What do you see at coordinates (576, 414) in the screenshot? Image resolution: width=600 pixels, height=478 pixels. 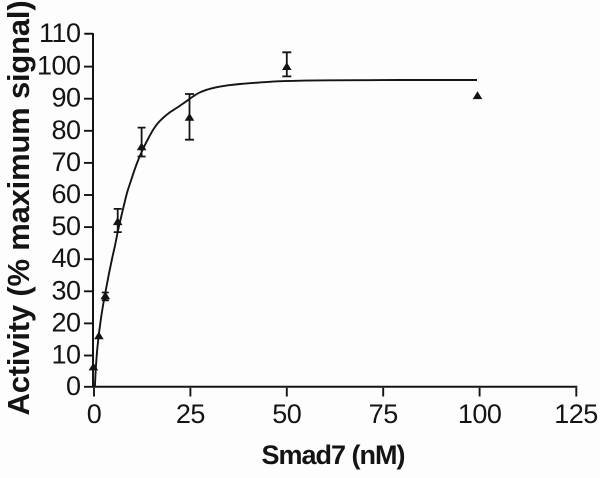 I see `svg-text: 125` at bounding box center [576, 414].